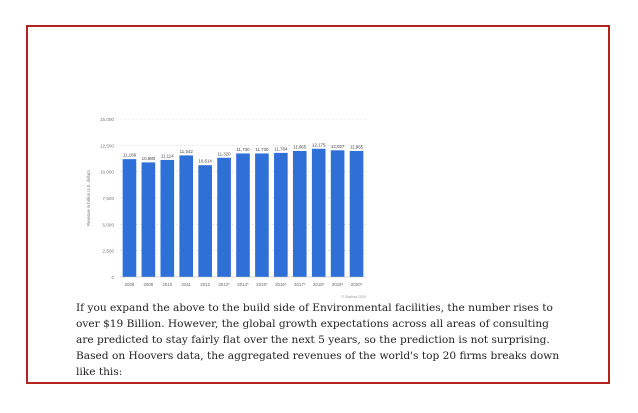  I want to click on x-tick-label: 2014*, so click(243, 284).